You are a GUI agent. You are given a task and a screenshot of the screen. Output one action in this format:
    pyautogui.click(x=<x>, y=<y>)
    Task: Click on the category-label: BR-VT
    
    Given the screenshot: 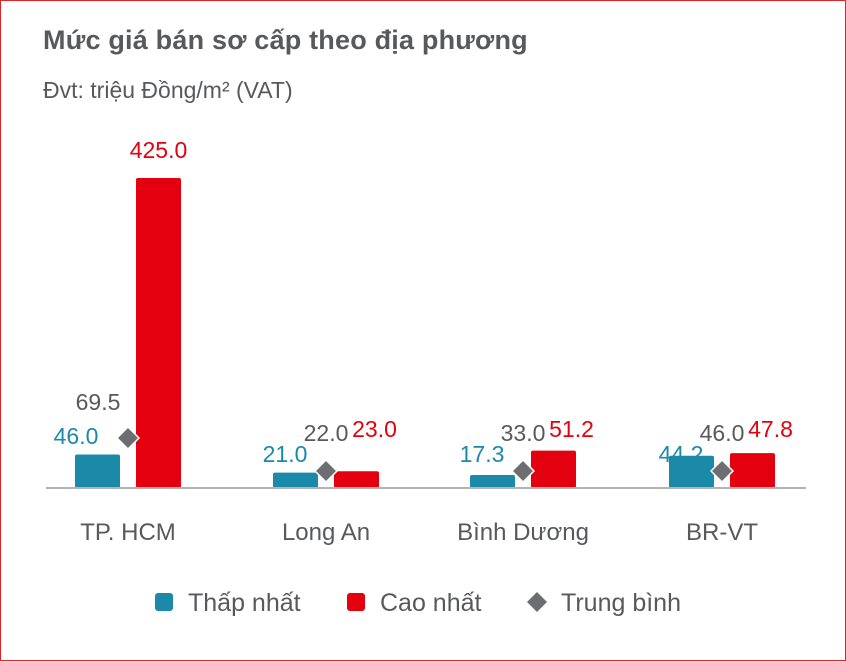 What is the action you would take?
    pyautogui.click(x=722, y=532)
    